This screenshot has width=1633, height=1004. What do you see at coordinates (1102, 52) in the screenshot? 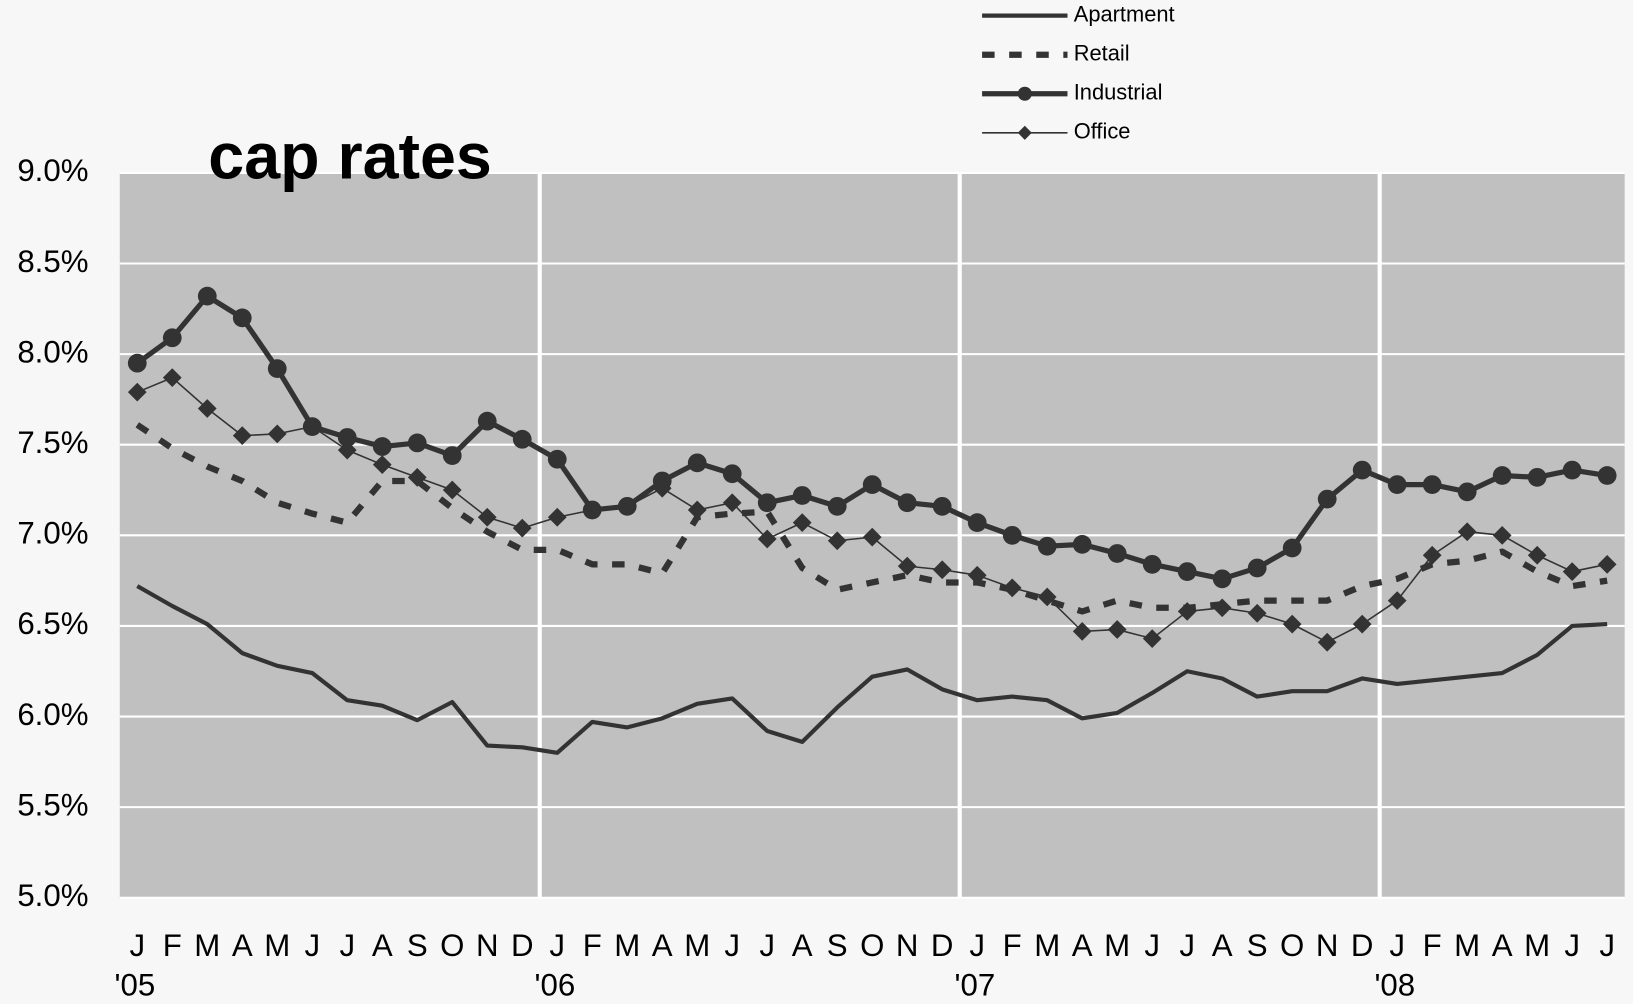
I see `legend-label: Retail` at bounding box center [1102, 52].